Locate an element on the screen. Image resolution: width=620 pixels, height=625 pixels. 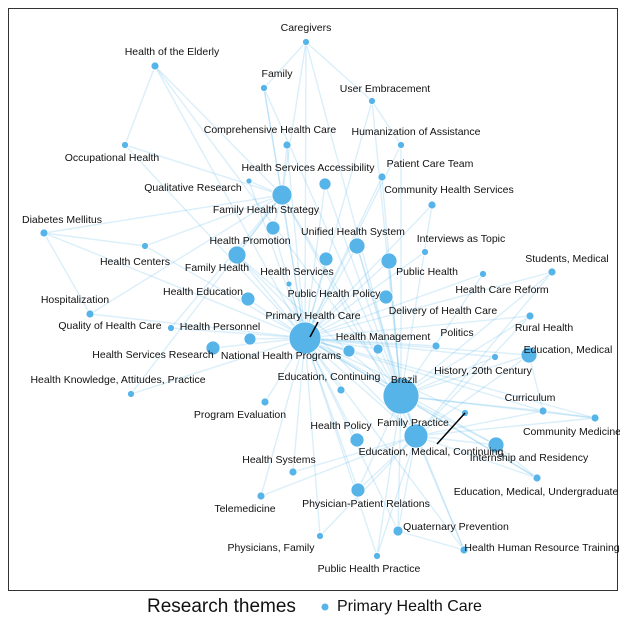
node-label: Primary Health Care is located at coordinates (312, 316).